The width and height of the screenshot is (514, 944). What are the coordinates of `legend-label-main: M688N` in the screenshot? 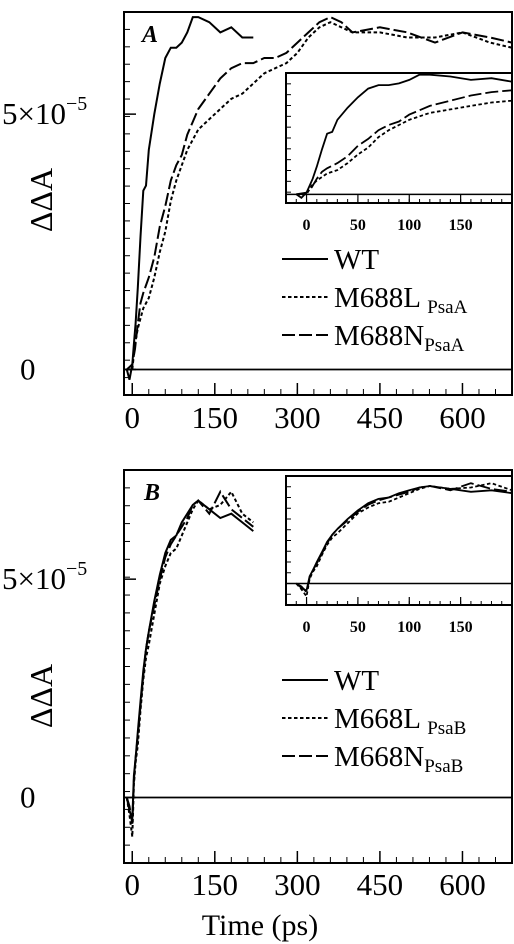 It's located at (379, 336).